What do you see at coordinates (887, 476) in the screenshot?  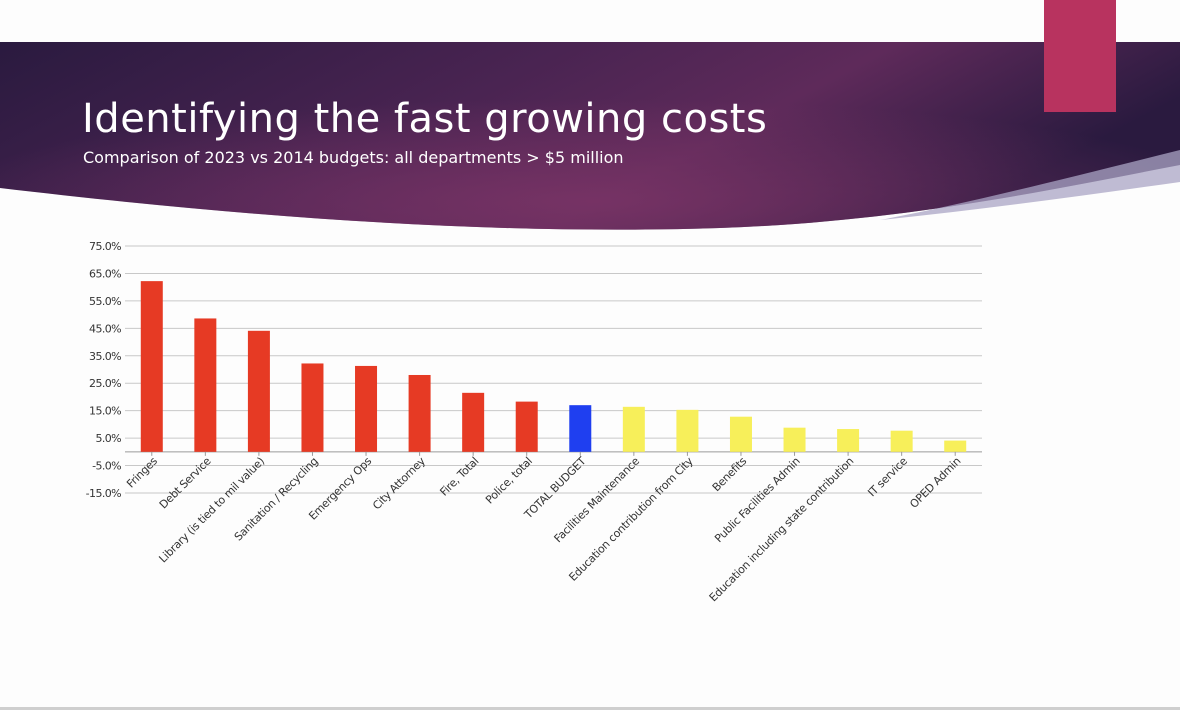 I see `x-tick-label: IT service` at bounding box center [887, 476].